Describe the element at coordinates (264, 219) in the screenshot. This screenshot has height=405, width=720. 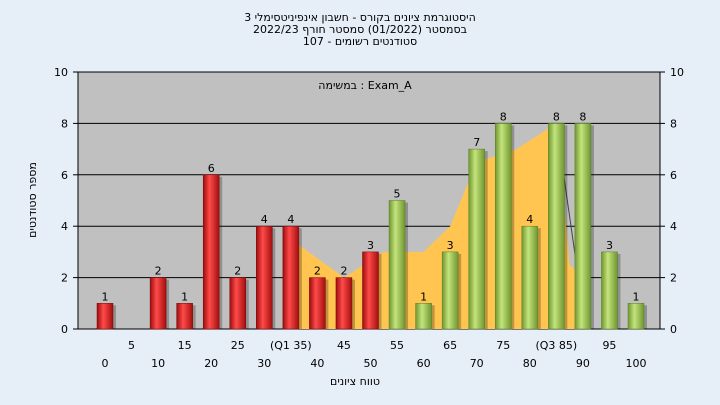
I see `data-label-30: 4` at that location.